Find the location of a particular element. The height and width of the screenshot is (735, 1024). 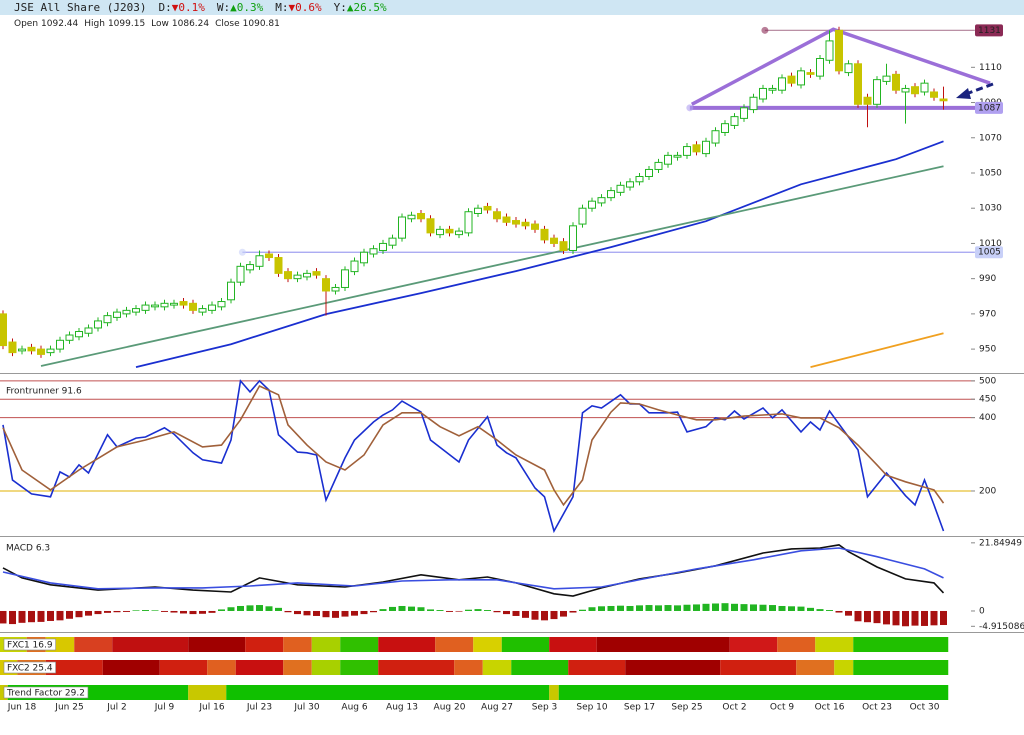

y-tick-label: 970 is located at coordinates (987, 314).